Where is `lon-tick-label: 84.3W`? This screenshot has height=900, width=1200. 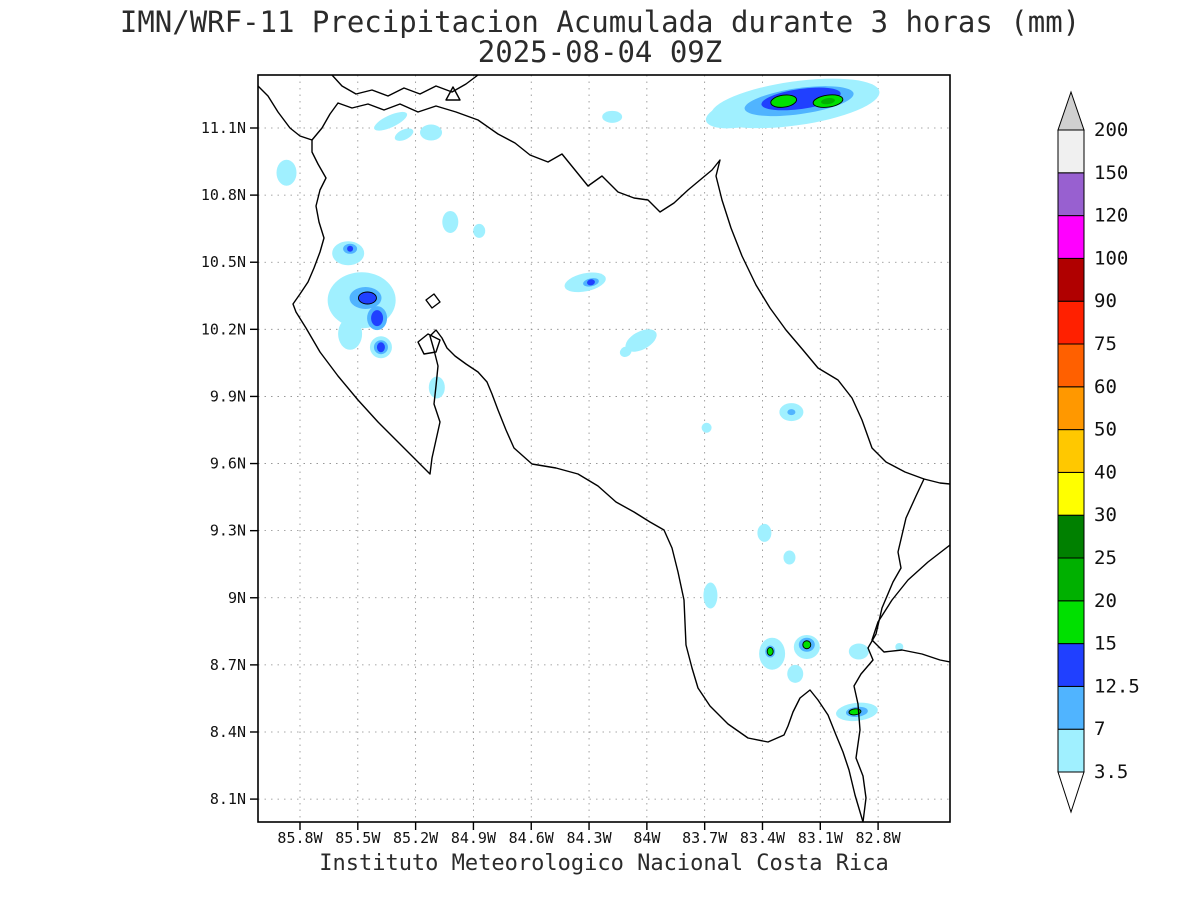 lon-tick-label: 84.3W is located at coordinates (589, 838).